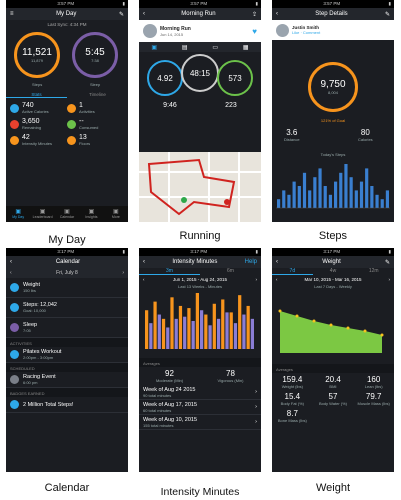 This screenshot has width=401, height=500. I want to click on stats-tab-icon: ▤, so click(184, 47).